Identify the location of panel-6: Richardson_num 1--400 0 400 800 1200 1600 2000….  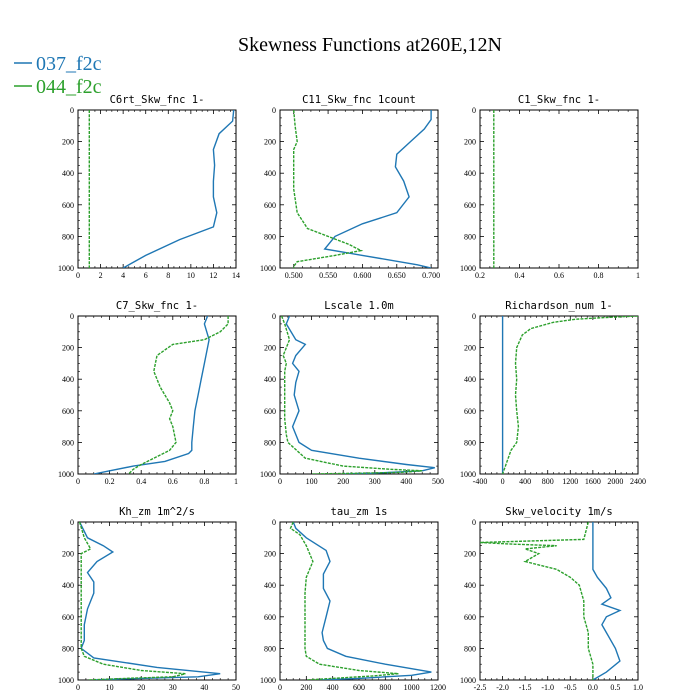
(553, 393).